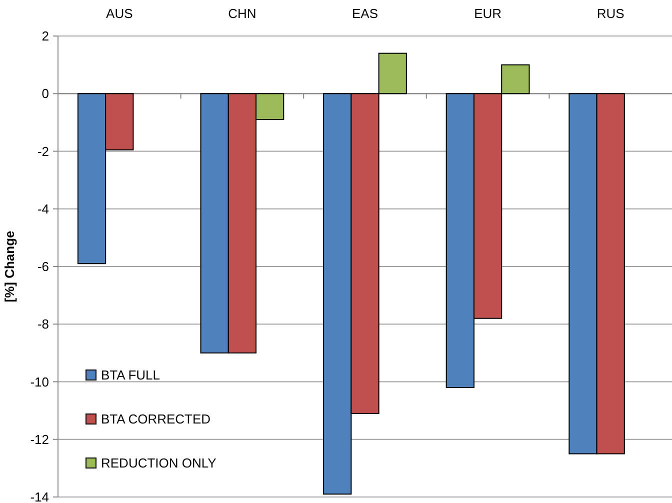 This screenshot has width=672, height=503. I want to click on legend-label: BTA FULL, so click(130, 375).